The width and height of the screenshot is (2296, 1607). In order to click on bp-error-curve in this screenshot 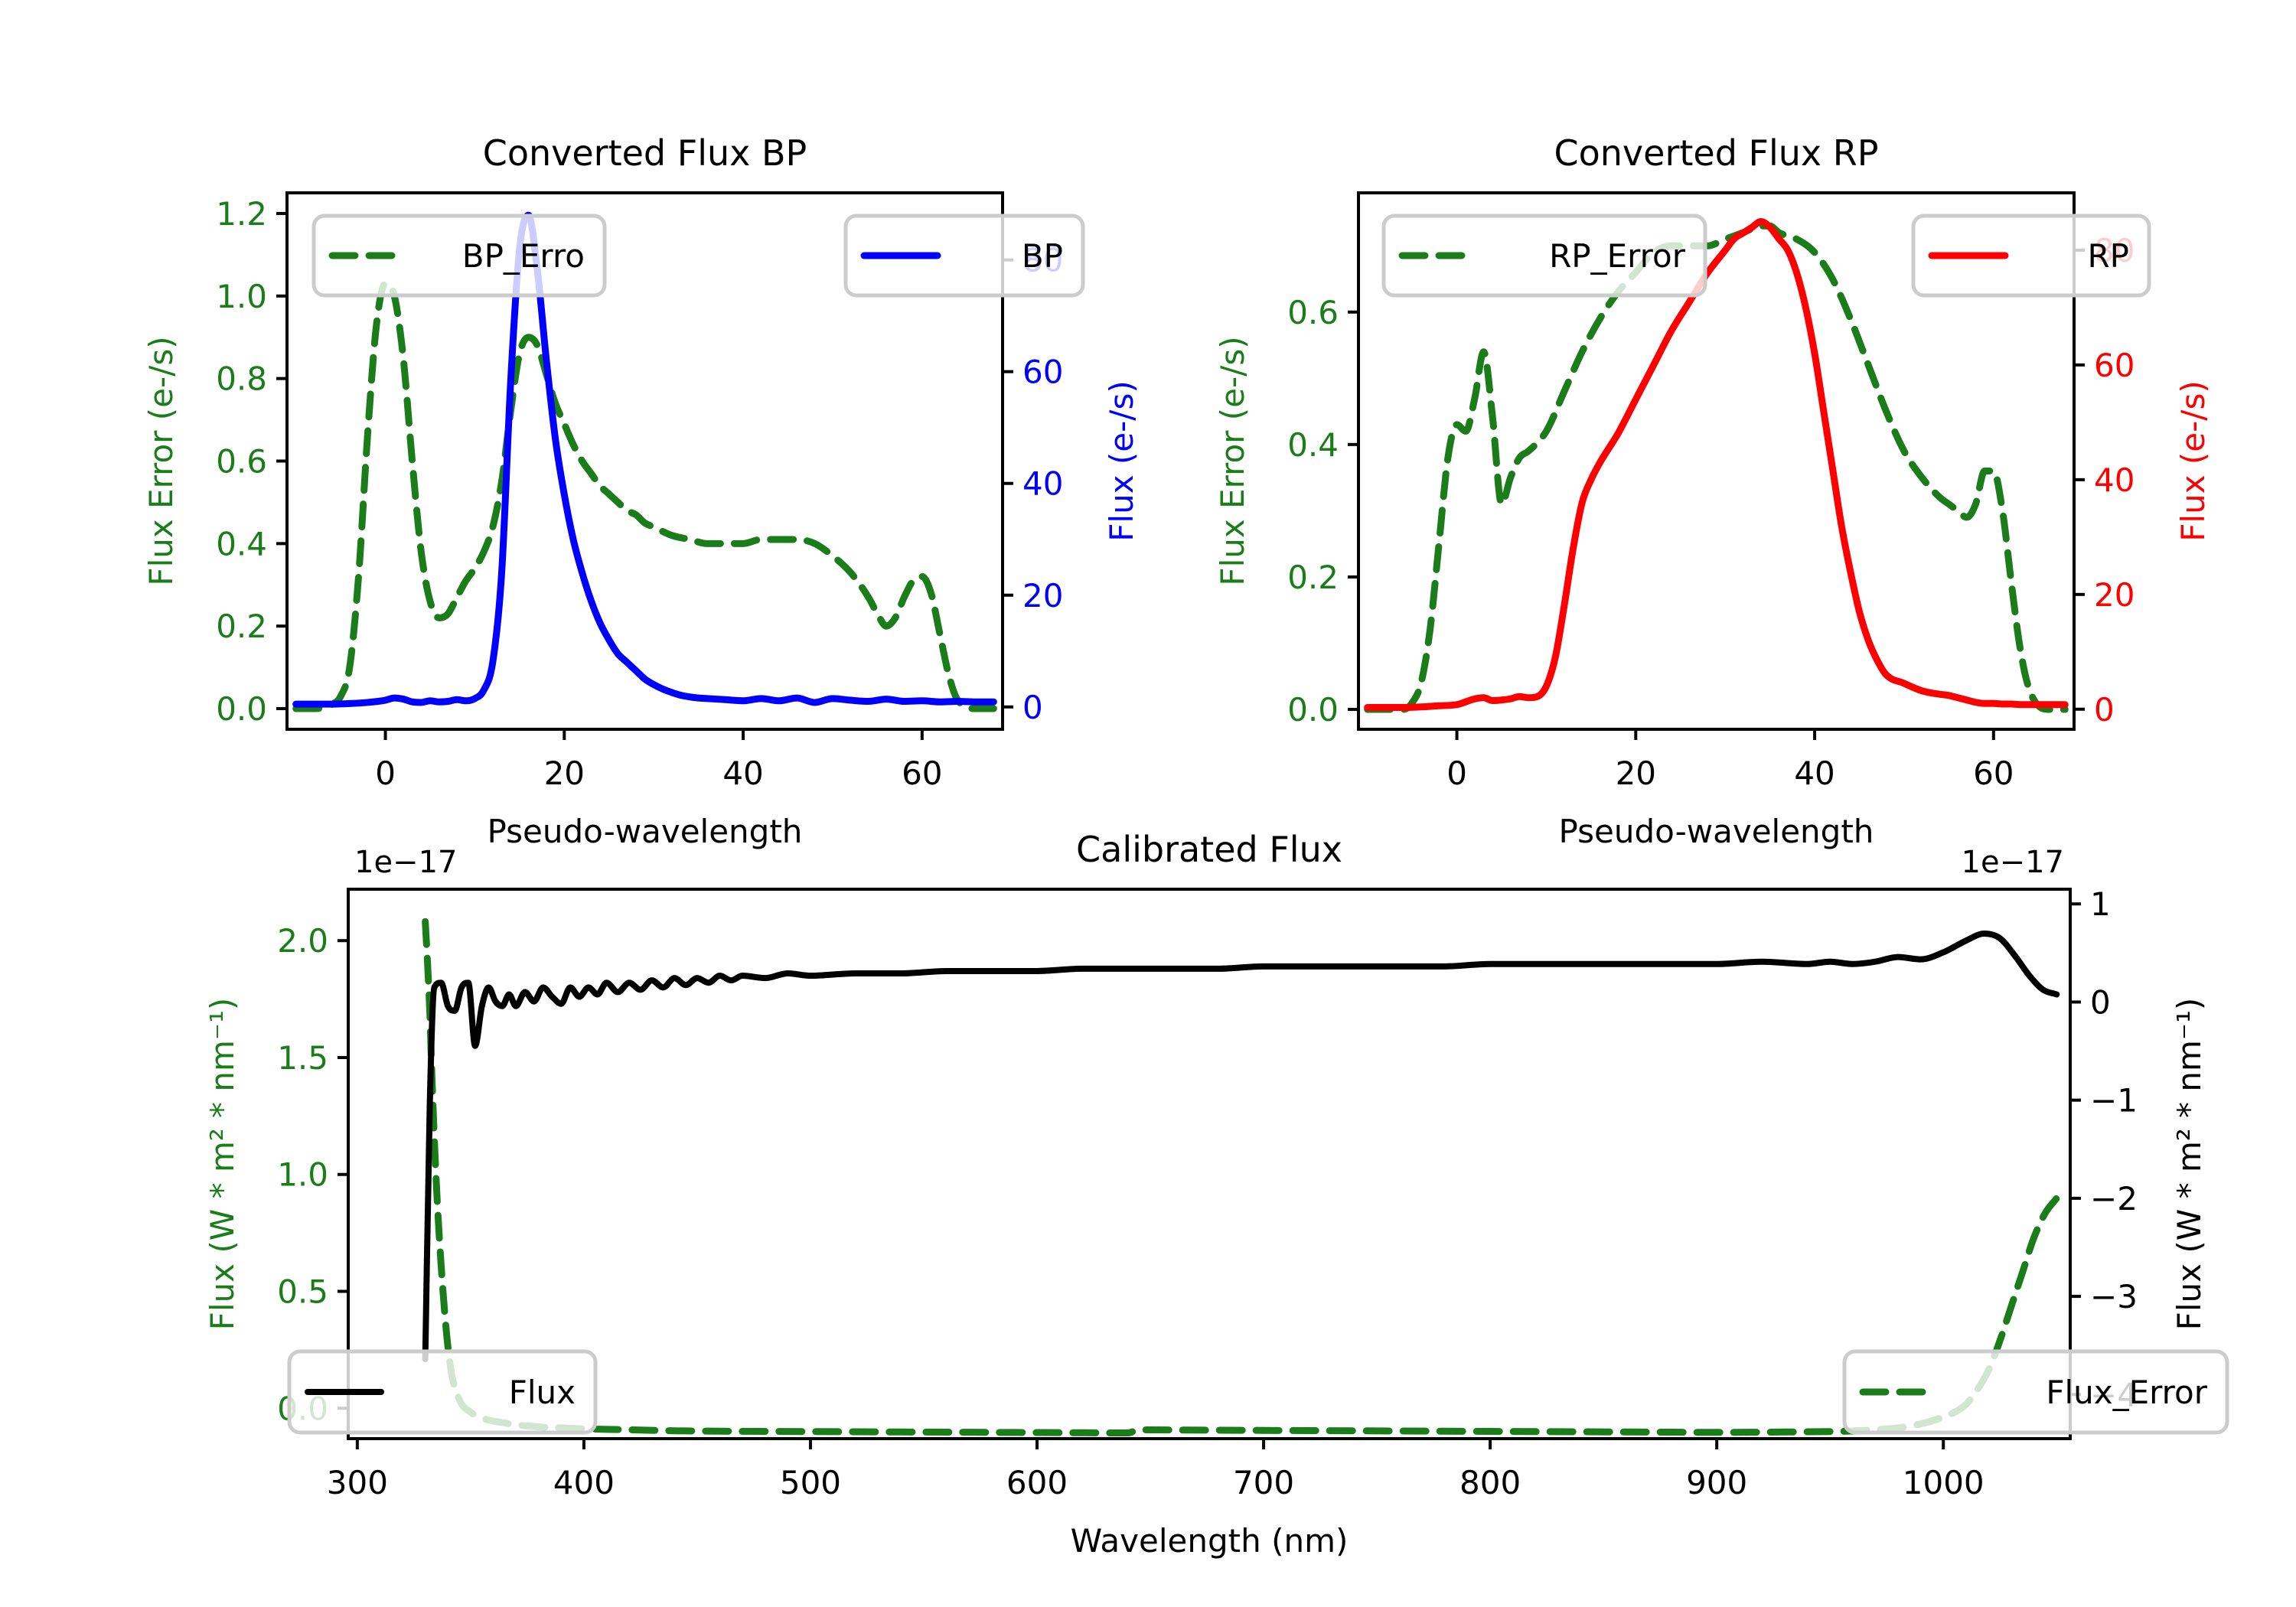, I will do `click(644, 496)`.